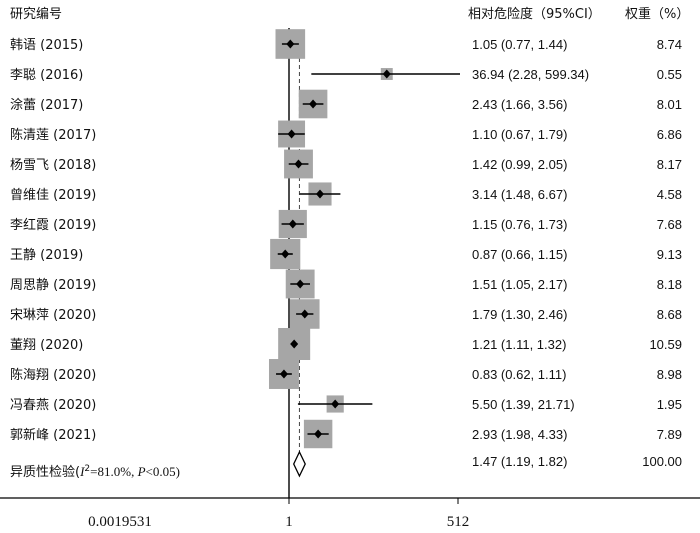 This screenshot has width=700, height=533. I want to click on study-label: 宋琳萍 (2020), so click(53, 315).